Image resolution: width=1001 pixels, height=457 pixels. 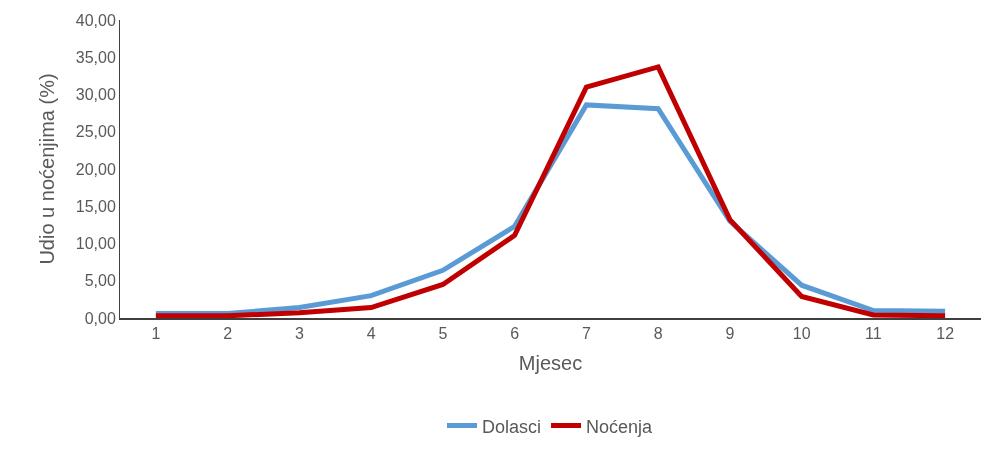 I want to click on x-tick-label: 12, so click(x=945, y=334).